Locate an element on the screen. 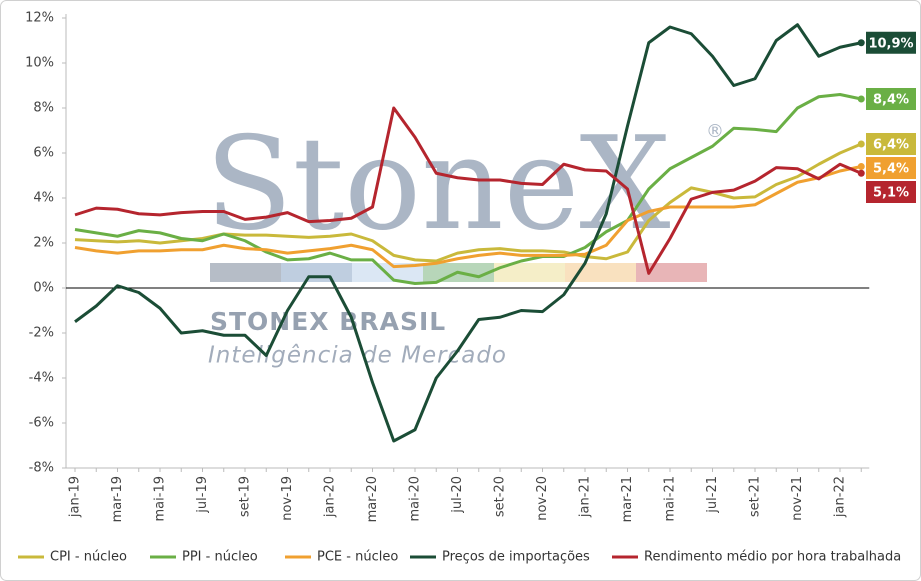 Image resolution: width=921 pixels, height=581 pixels. legend-label: Preços de importações is located at coordinates (516, 557).